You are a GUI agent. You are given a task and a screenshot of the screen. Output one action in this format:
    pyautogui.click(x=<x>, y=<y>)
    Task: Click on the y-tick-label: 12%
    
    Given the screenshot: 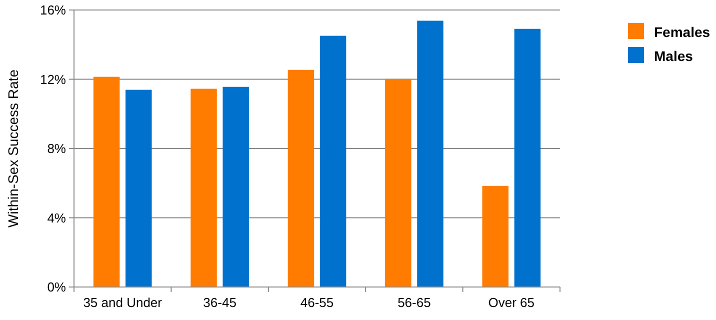 What is the action you would take?
    pyautogui.click(x=53, y=79)
    